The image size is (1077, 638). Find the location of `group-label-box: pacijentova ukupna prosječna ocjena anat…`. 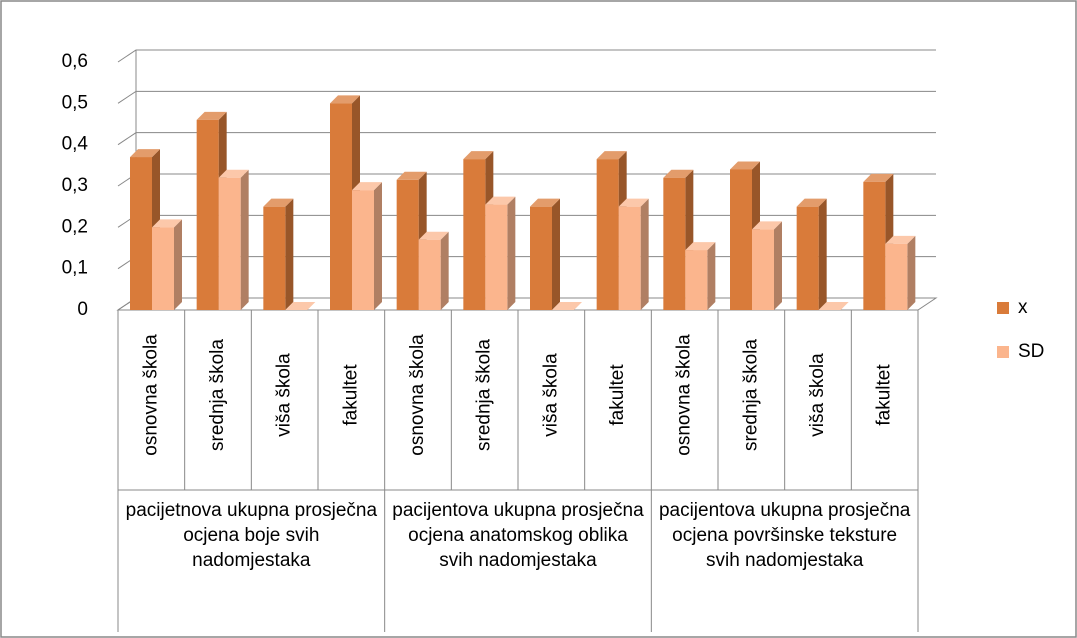

group-label-box: pacijentova ukupna prosječna ocjena anat… is located at coordinates (518, 535).